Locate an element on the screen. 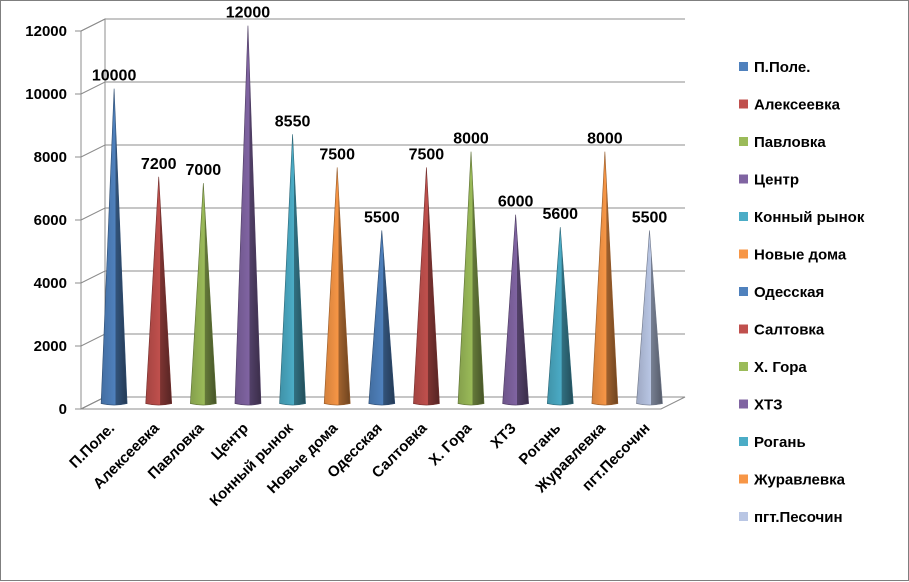 The image size is (909, 582). y-tick-label: 0 is located at coordinates (63, 409).